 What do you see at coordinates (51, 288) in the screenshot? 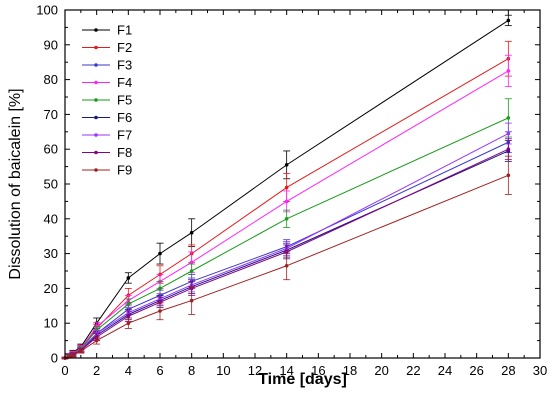
I see `y-tick-label: 20` at bounding box center [51, 288].